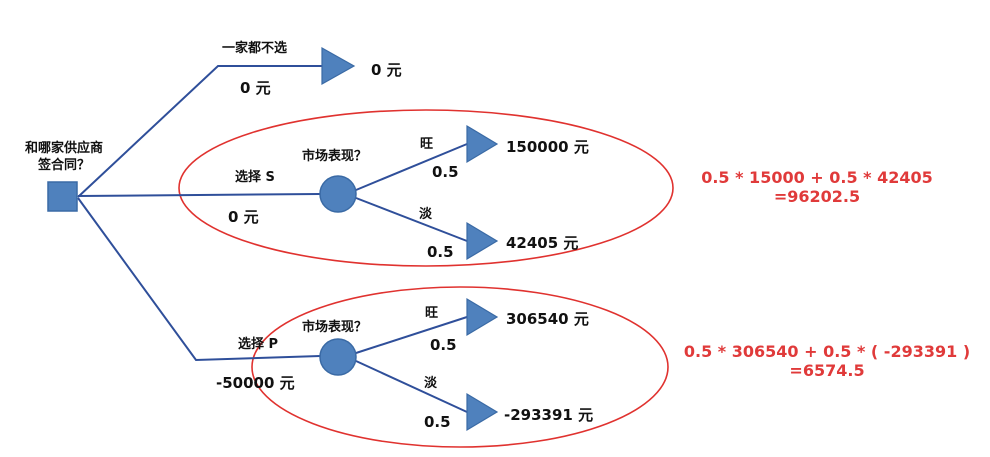 Image resolution: width=990 pixels, height=457 pixels. I want to click on root-question-line1: 和哪家供应商, so click(63, 148).